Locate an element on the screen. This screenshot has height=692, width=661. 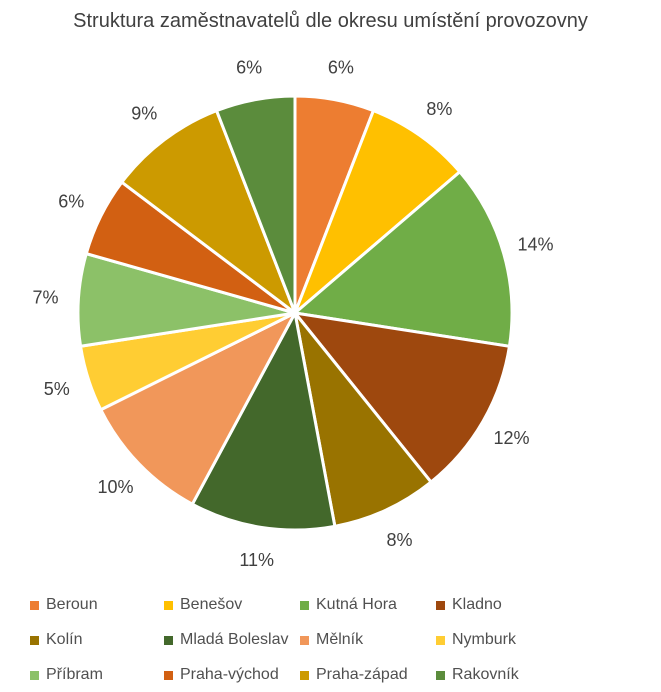
data-label: 9% is located at coordinates (144, 114).